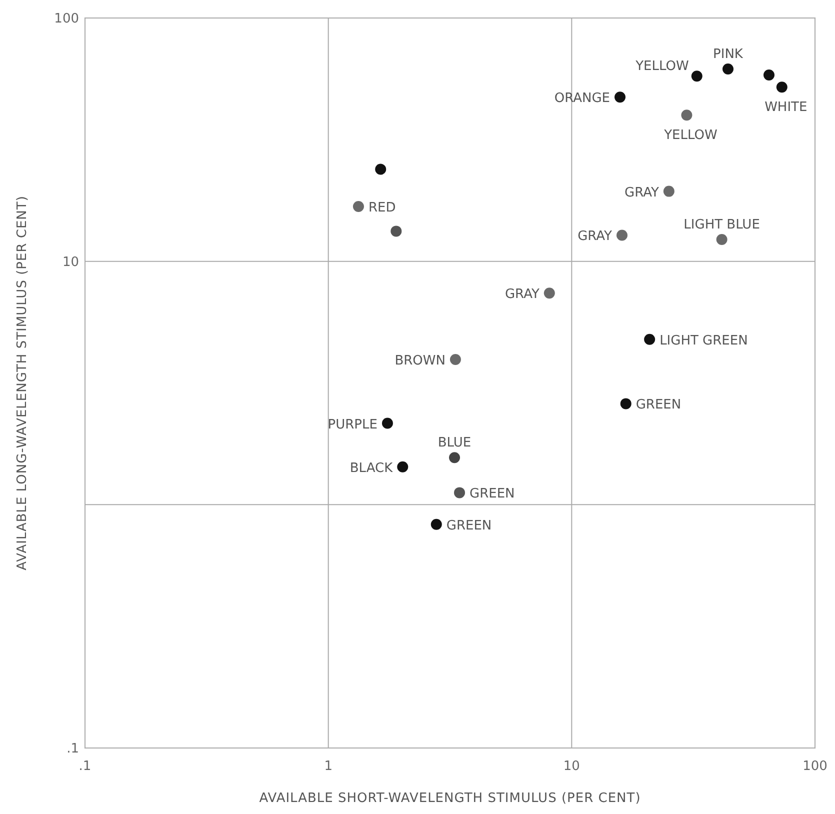  Describe the element at coordinates (22, 383) in the screenshot. I see `y-axis-title: AVAILABLE LONG-WAVELENGTH STIMULUS (PER CENT)` at that location.